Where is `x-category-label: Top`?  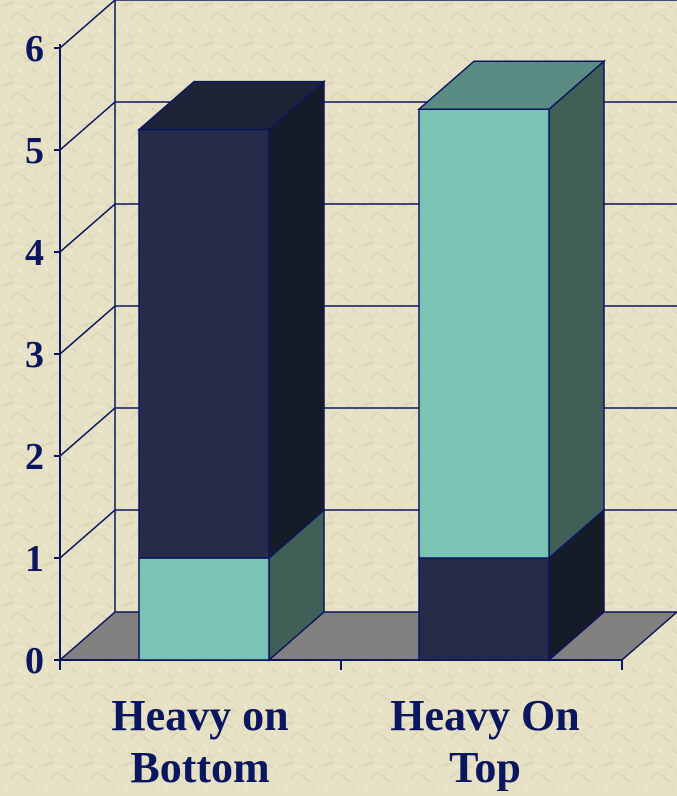 x-category-label: Top is located at coordinates (485, 767).